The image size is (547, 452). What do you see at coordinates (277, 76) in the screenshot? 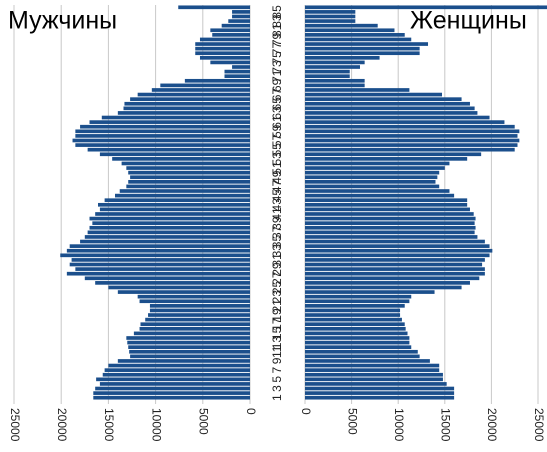
I see `category-label: 71` at bounding box center [277, 76].